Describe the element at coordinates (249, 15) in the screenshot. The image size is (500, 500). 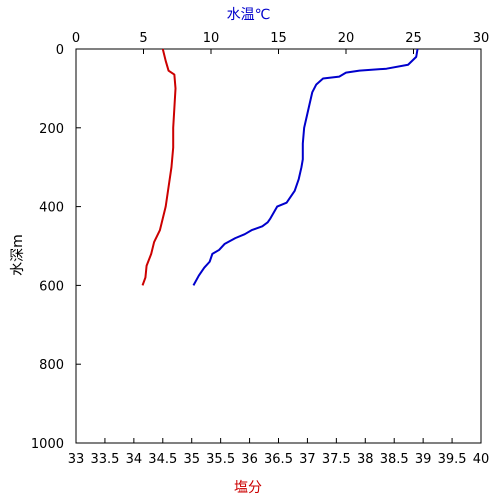
I see `x-top-axis-title: 水温℃` at that location.